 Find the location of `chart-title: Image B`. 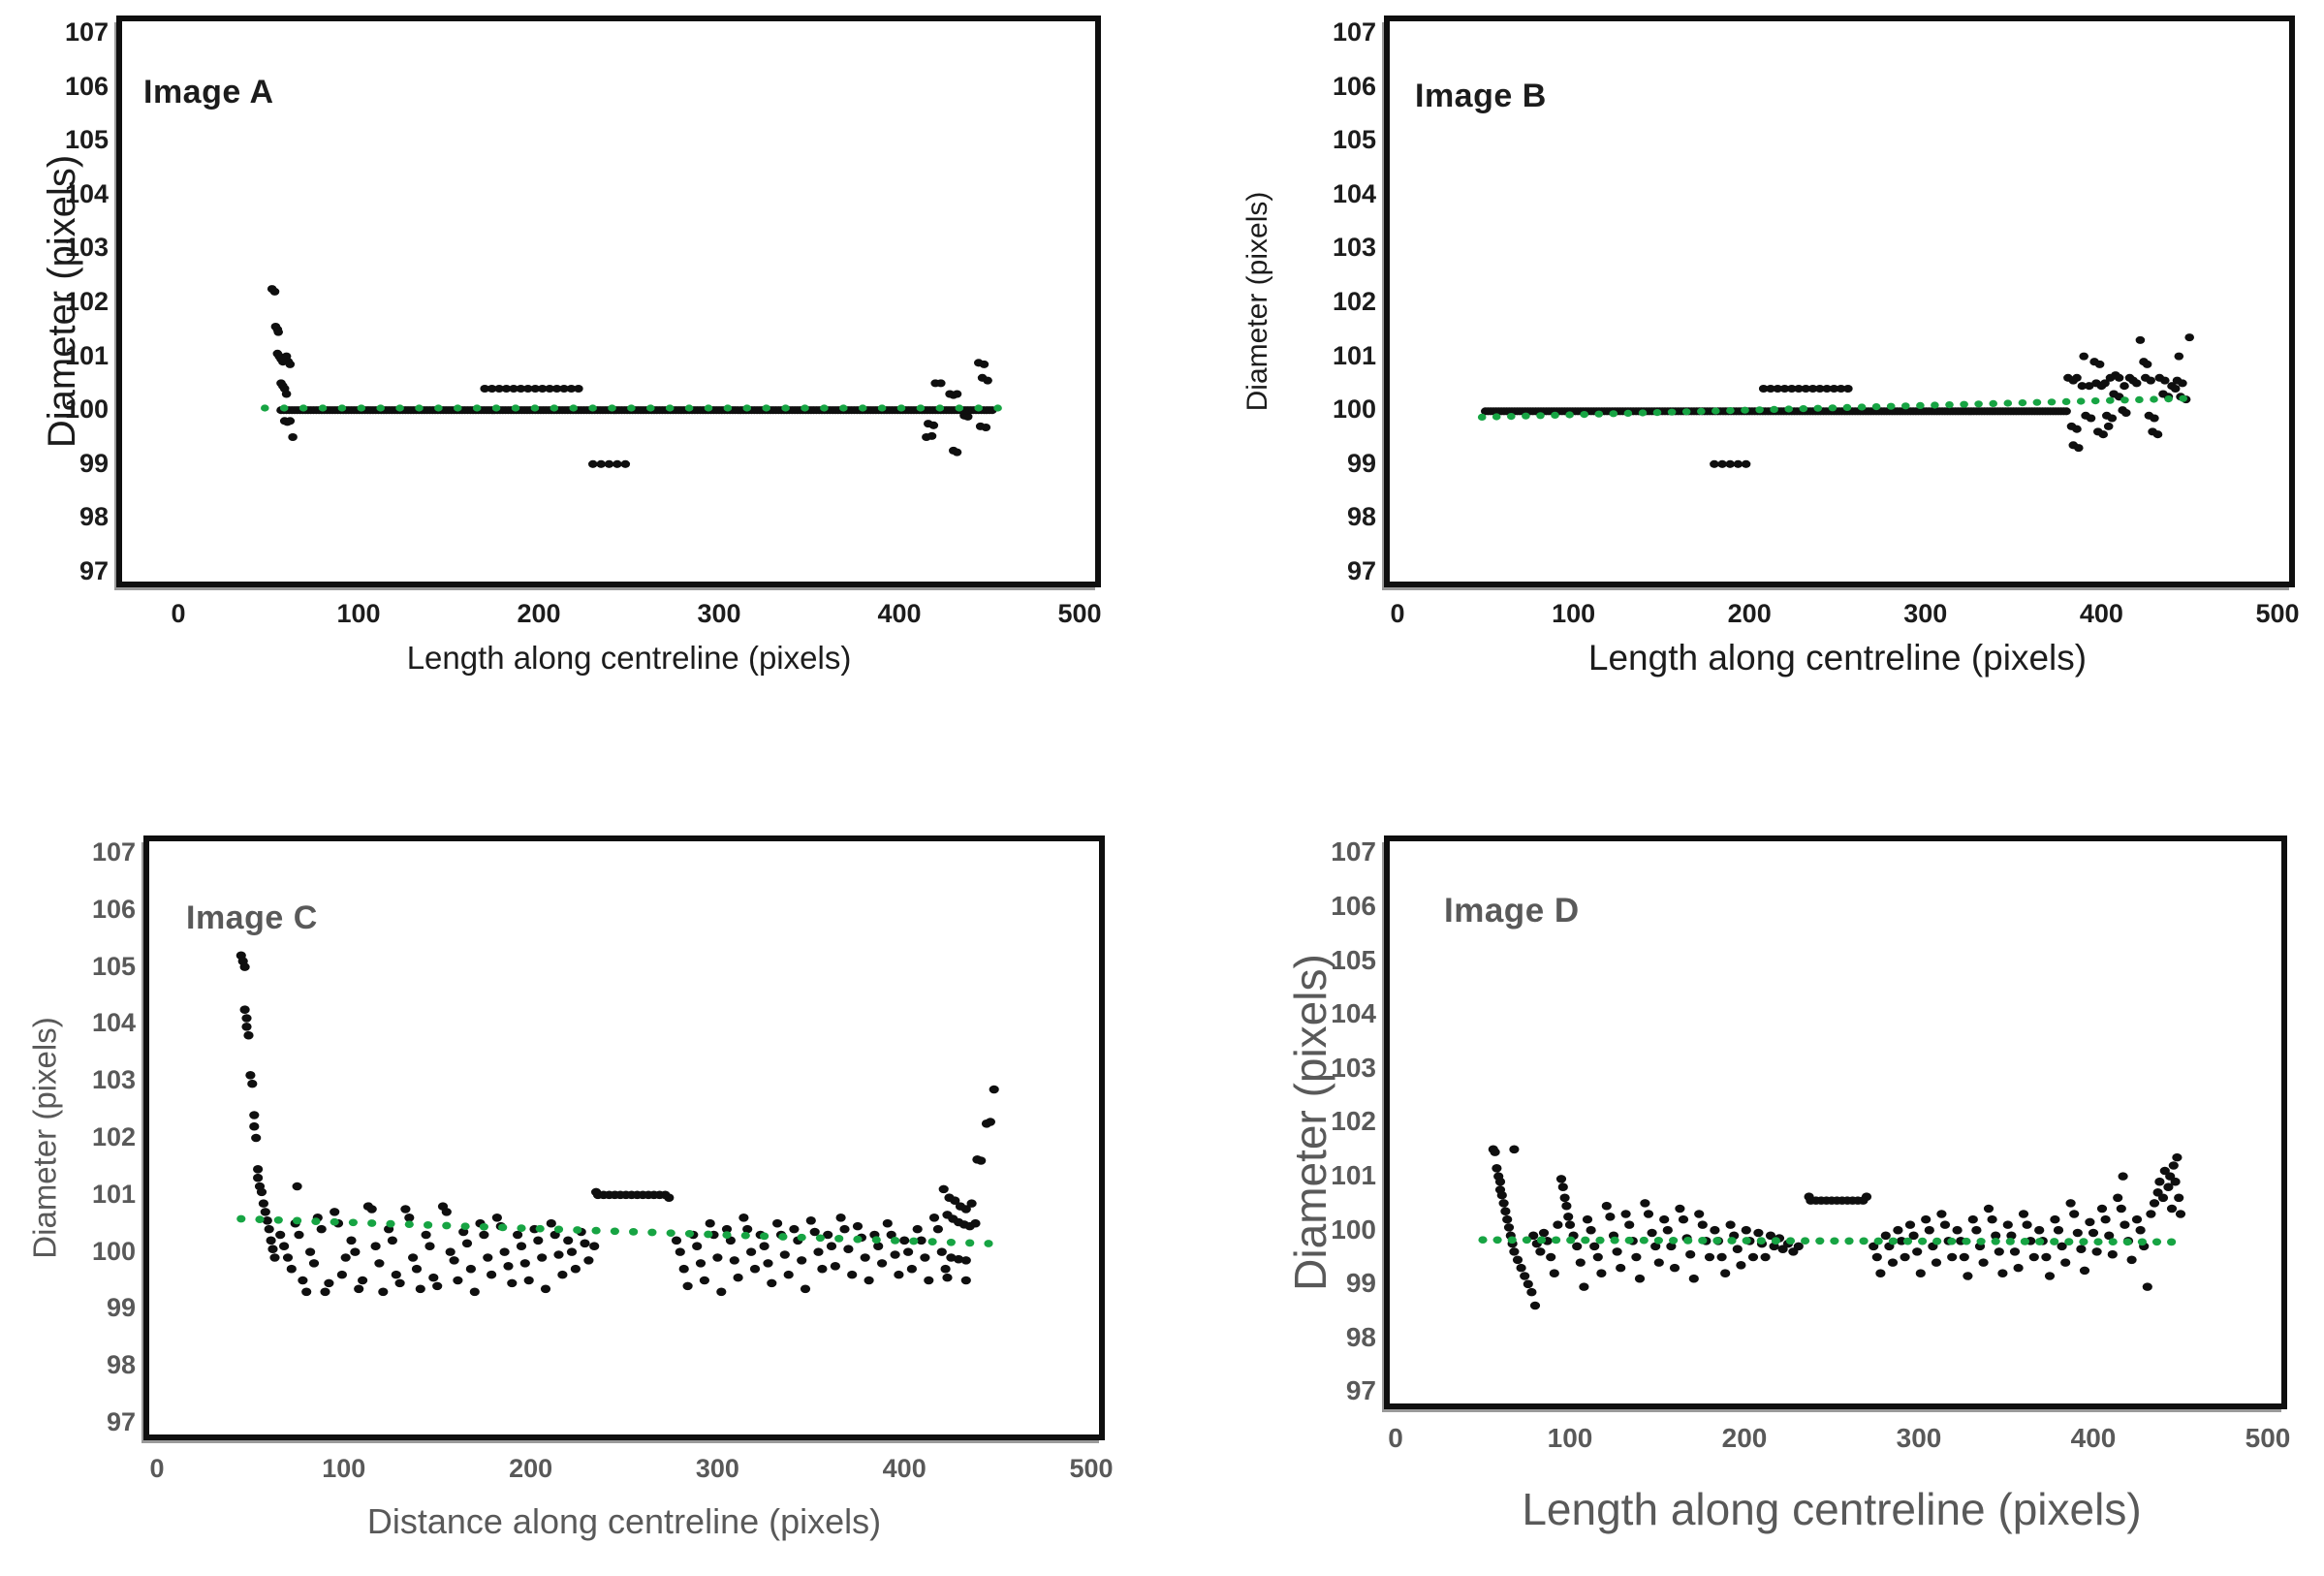

chart-title: Image B is located at coordinates (1481, 96).